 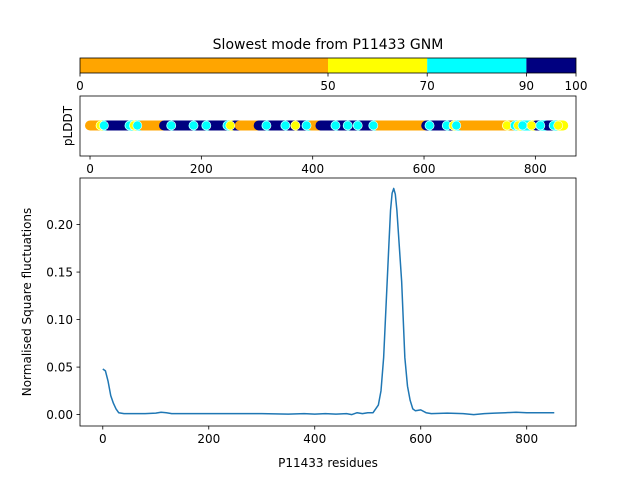 I want to click on y-tick-label: 0.15, so click(x=59, y=273).